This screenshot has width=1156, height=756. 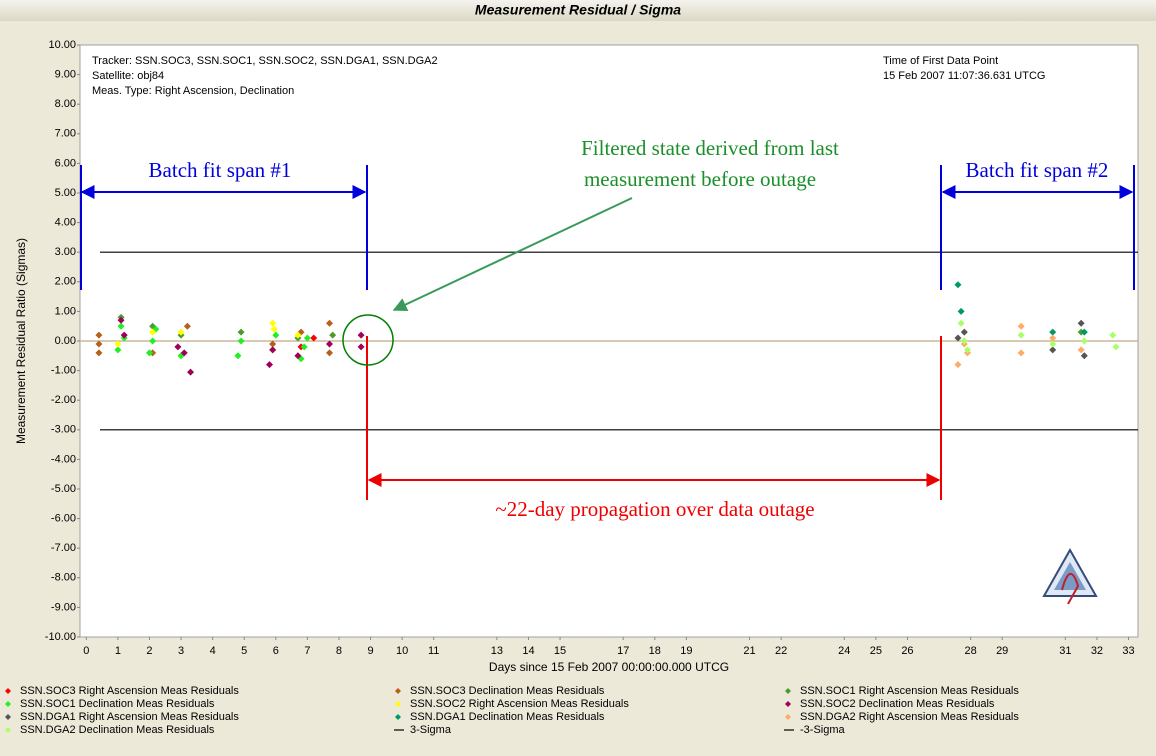 I want to click on x-tick-label: 33, so click(x=1128, y=651).